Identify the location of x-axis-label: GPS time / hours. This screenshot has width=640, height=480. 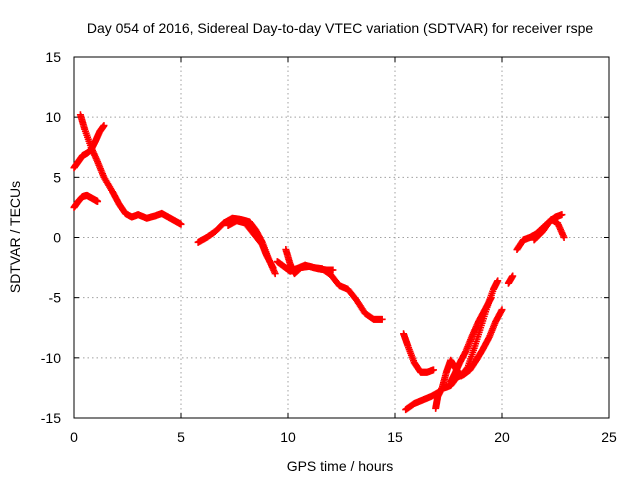
(340, 466).